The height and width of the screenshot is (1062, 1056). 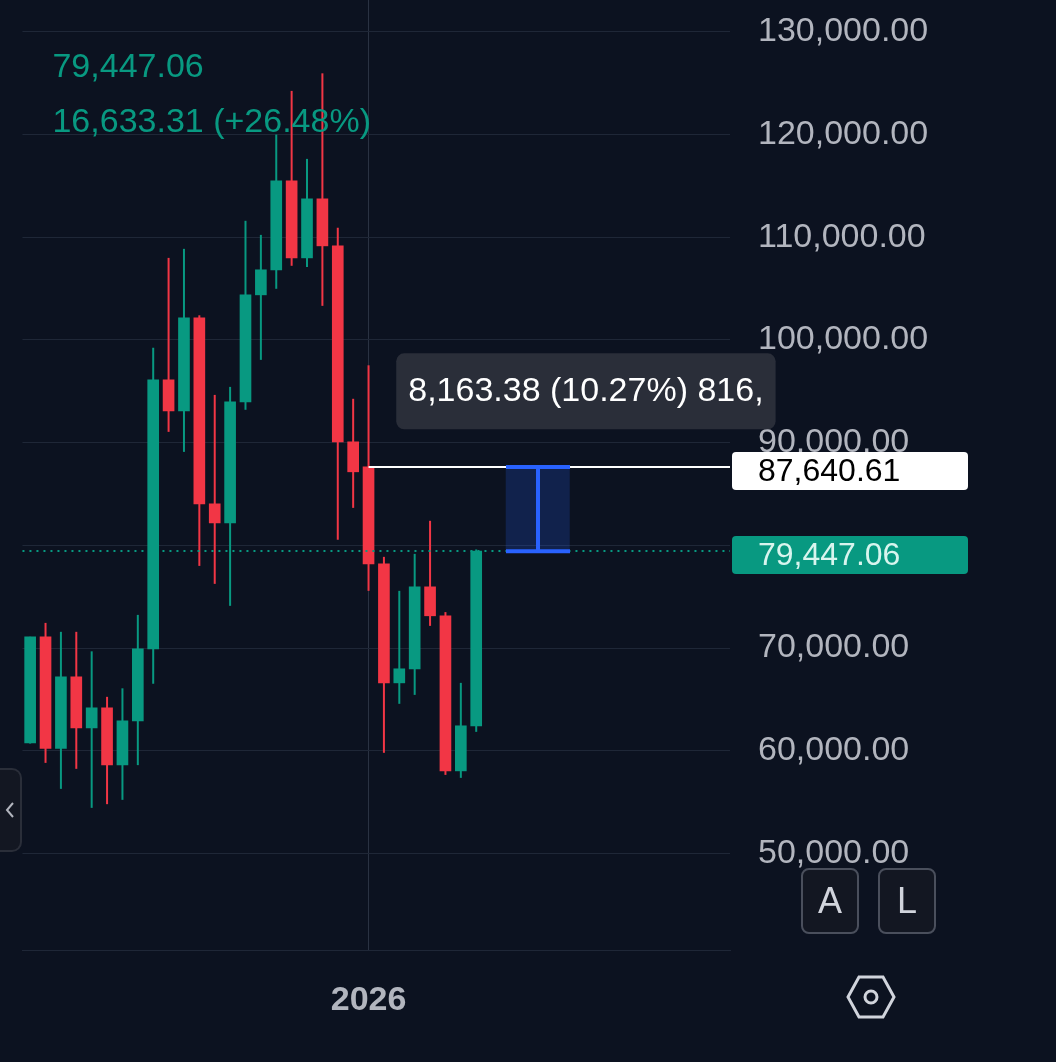 What do you see at coordinates (834, 850) in the screenshot?
I see `y-tick-label: 50,000.00` at bounding box center [834, 850].